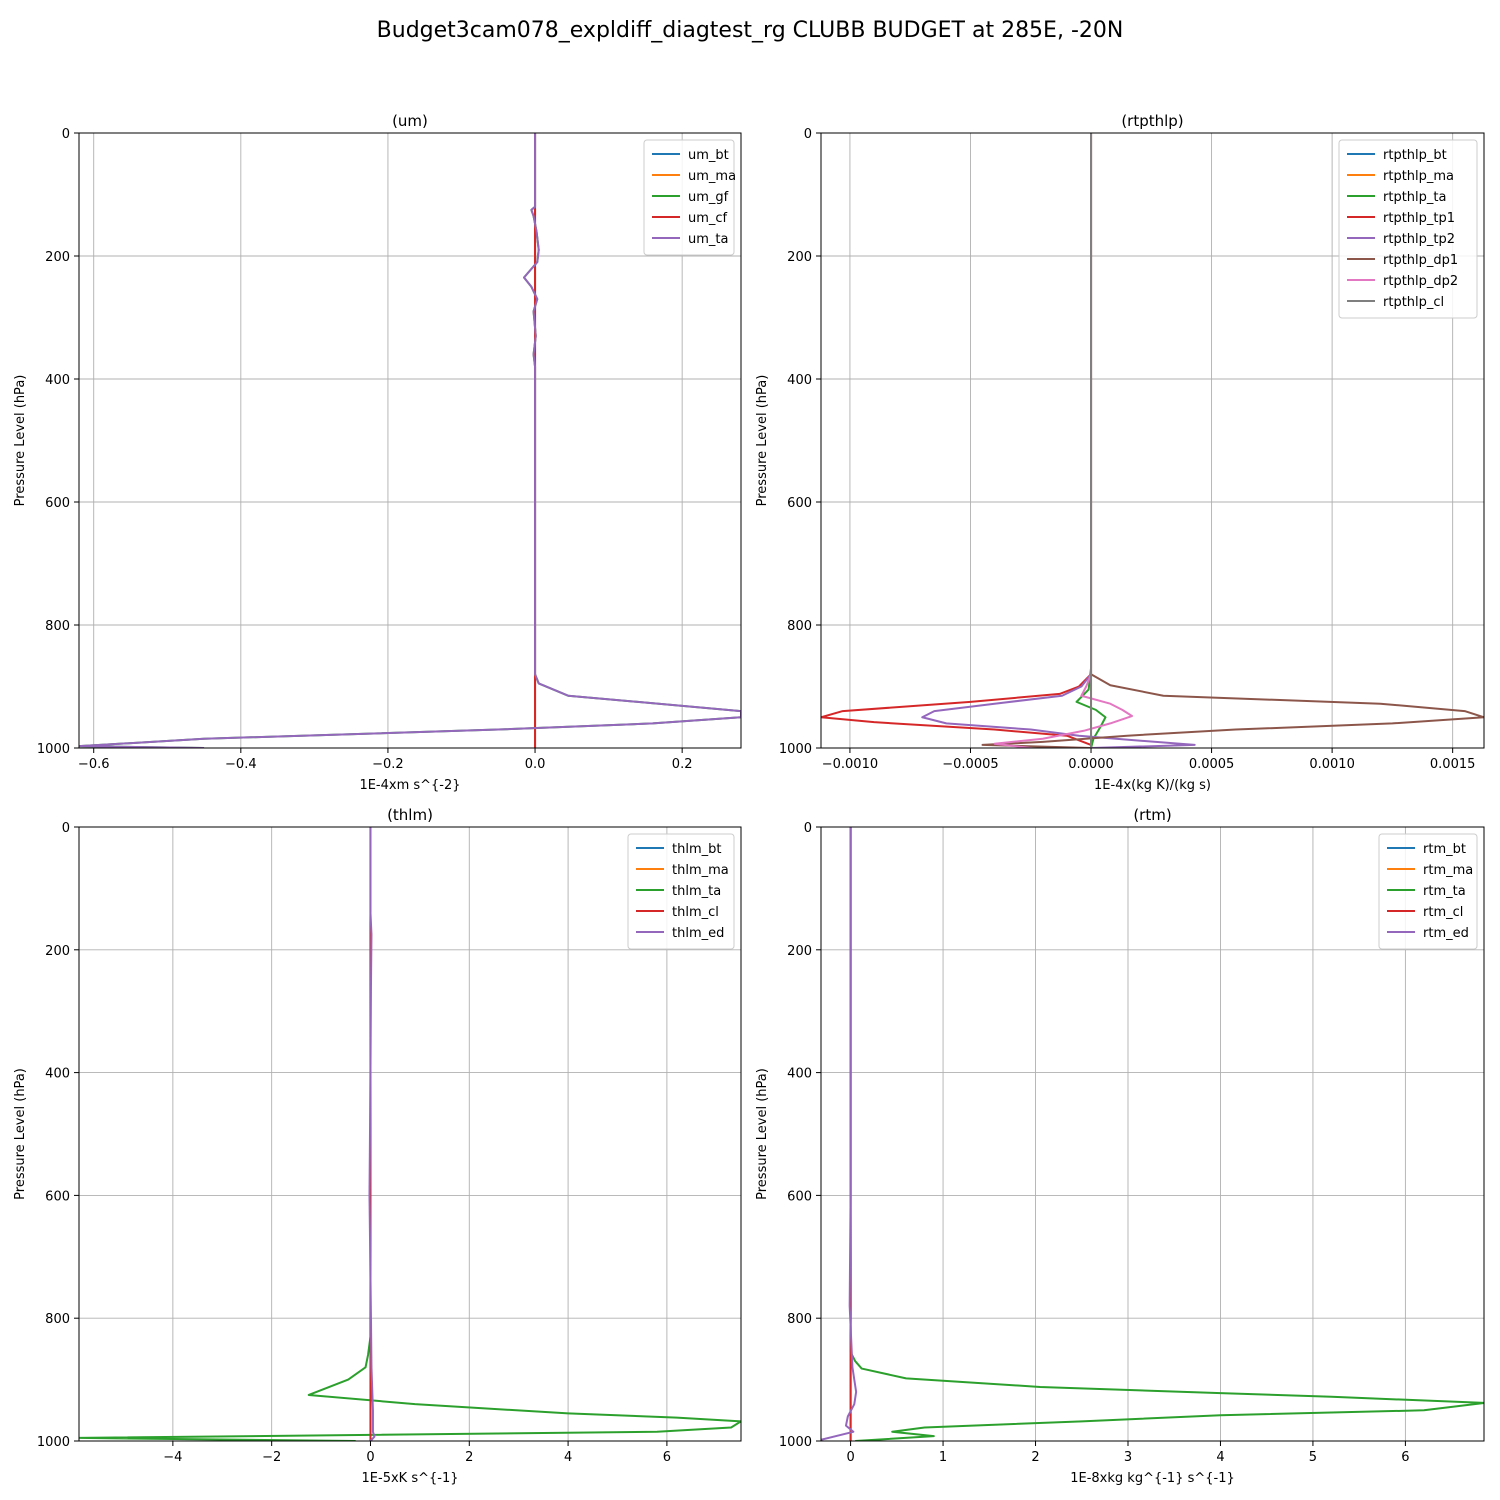 This screenshot has width=1500, height=1500. What do you see at coordinates (372, 1134) in the screenshot?
I see `series-line-thlm_ed` at bounding box center [372, 1134].